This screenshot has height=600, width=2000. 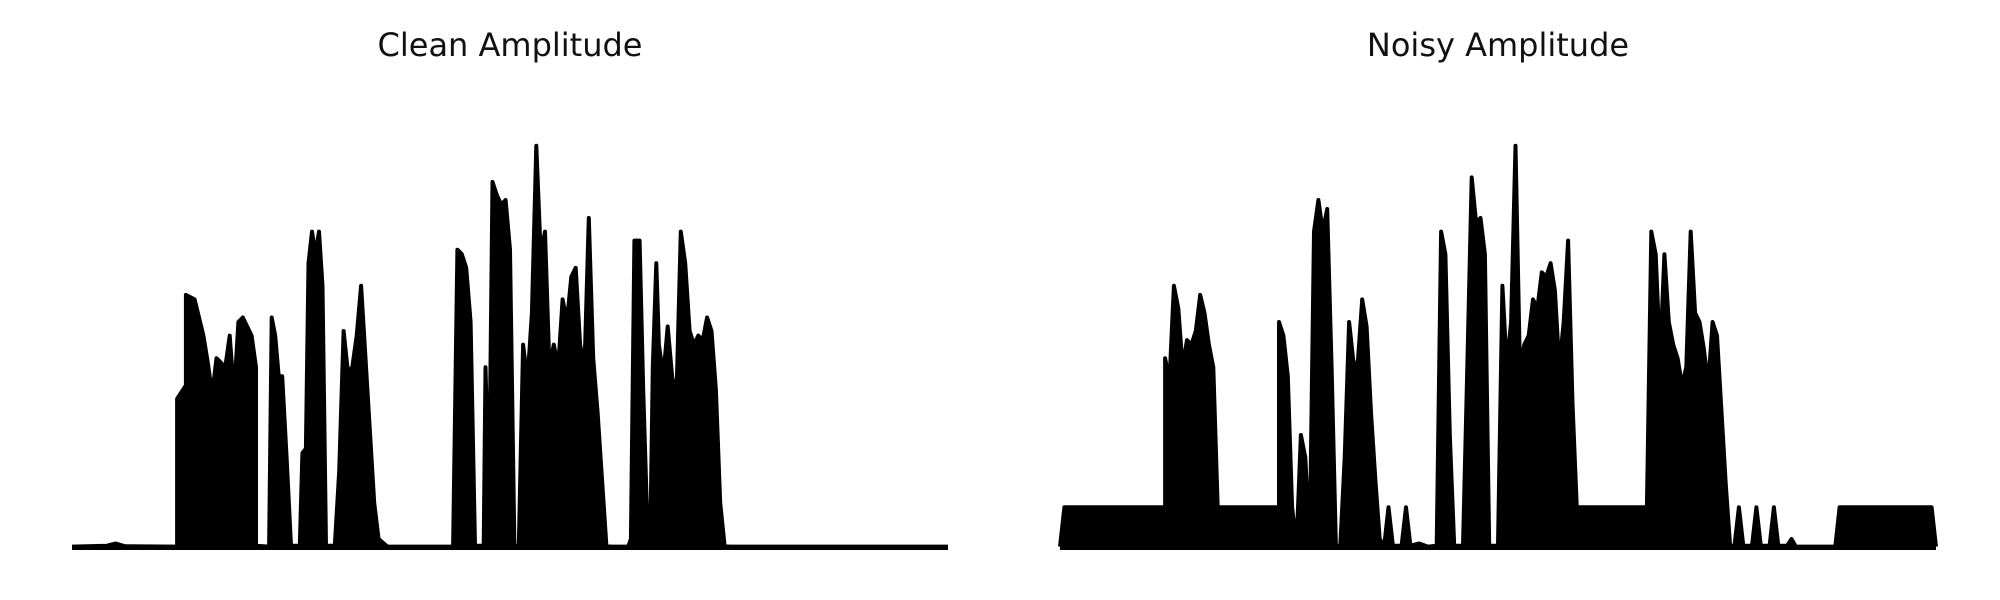 I want to click on chart-title: Clean Amplitude, so click(x=510, y=45).